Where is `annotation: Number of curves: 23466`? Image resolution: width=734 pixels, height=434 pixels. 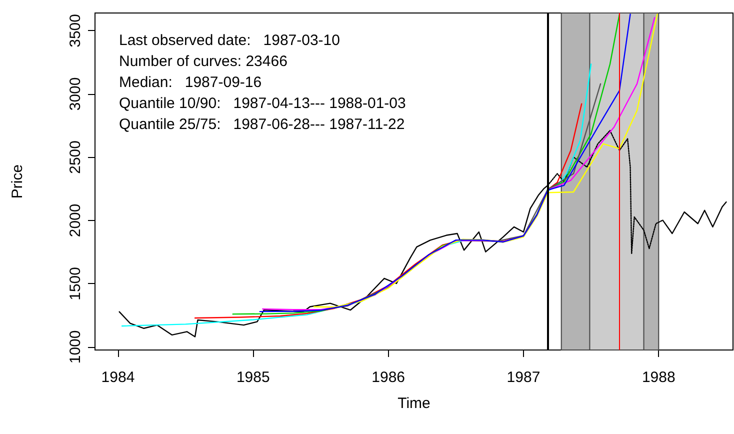 annotation: Number of curves: 23466 is located at coordinates (203, 61).